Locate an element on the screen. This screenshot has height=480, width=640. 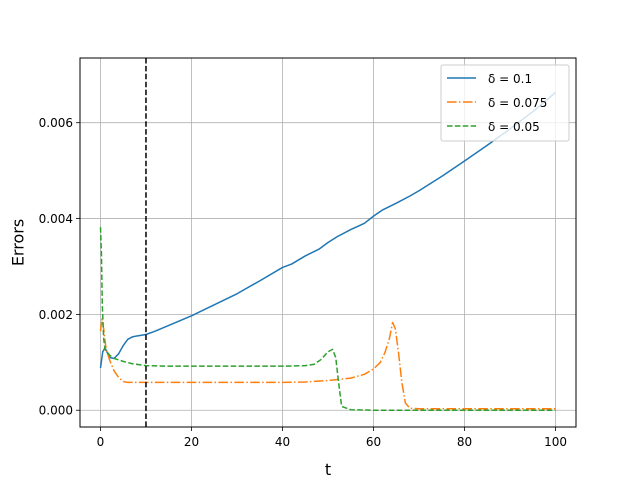
legend-label-1: δ = 0.1 is located at coordinates (510, 79).